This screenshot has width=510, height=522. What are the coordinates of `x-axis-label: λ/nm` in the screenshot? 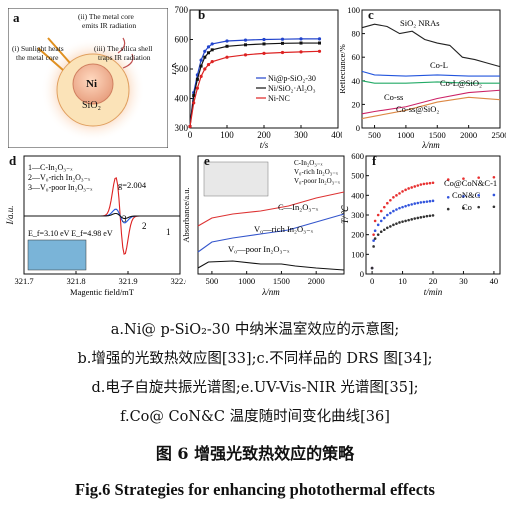 It's located at (270, 292).